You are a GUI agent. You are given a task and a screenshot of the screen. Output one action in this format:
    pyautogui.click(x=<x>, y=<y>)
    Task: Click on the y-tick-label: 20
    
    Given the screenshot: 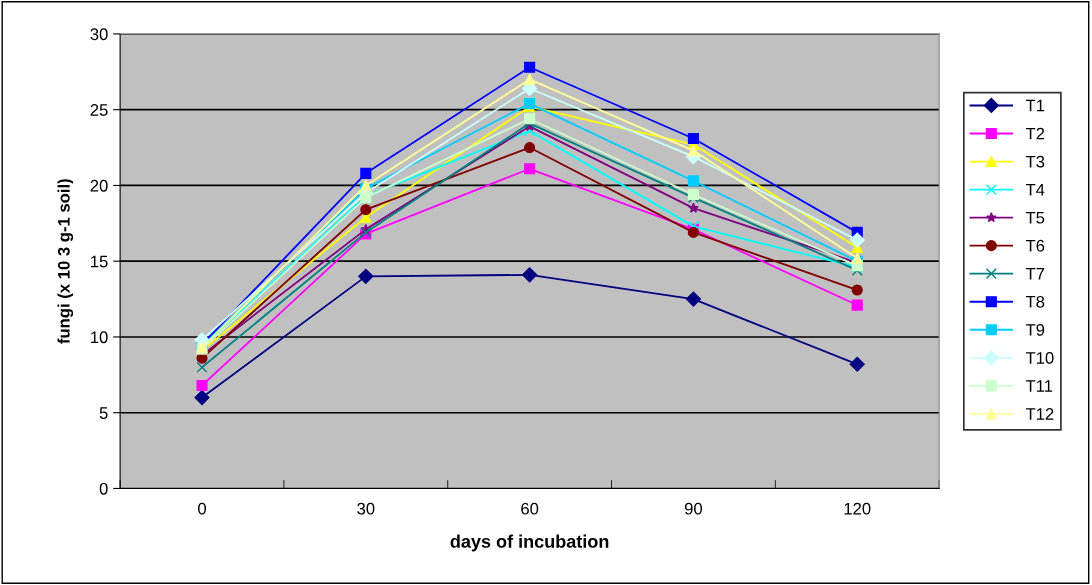 What is the action you would take?
    pyautogui.click(x=99, y=185)
    